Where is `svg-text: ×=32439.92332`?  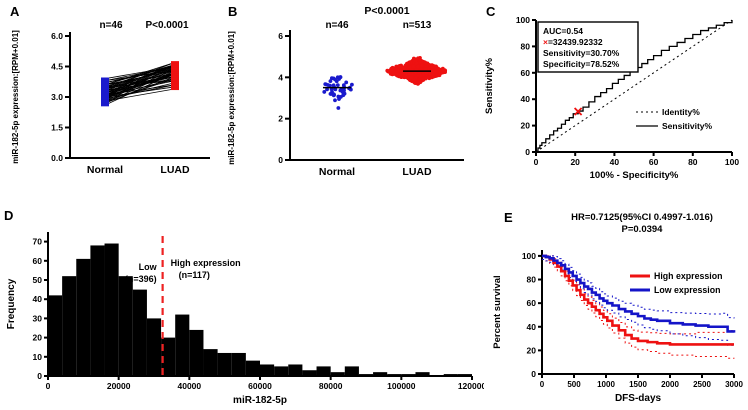 svg-text: ×=32439.92332 is located at coordinates (573, 42).